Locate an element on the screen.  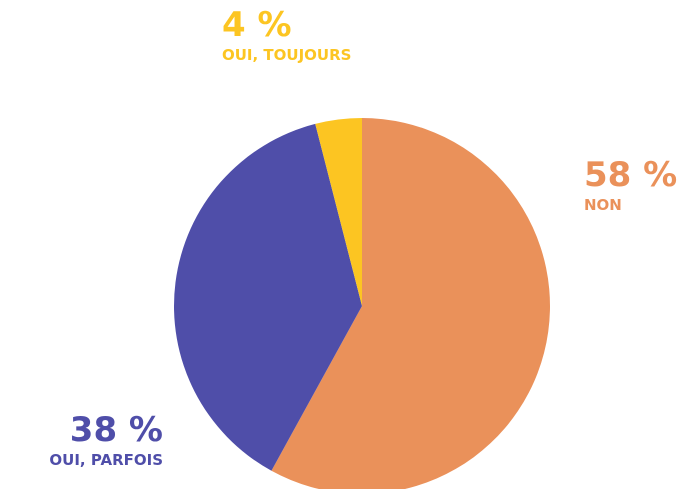
label-oui-parfois: 38 % OUI, PARFOIS is located at coordinates (106, 440).